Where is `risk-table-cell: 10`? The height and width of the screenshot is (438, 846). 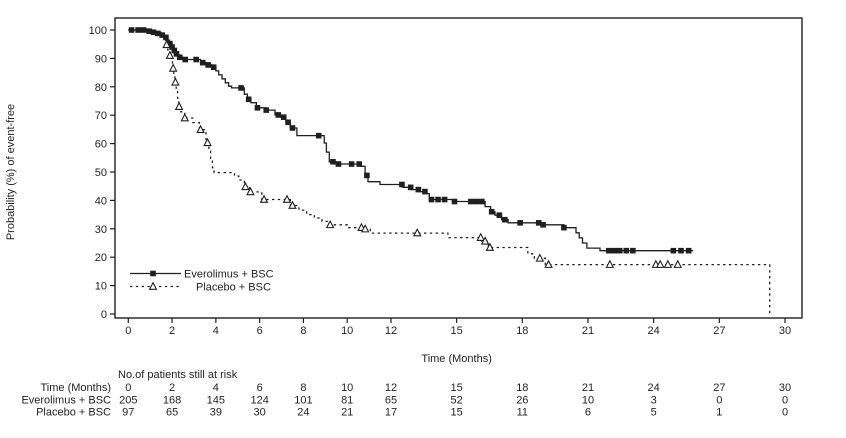
risk-table-cell: 10 is located at coordinates (588, 401).